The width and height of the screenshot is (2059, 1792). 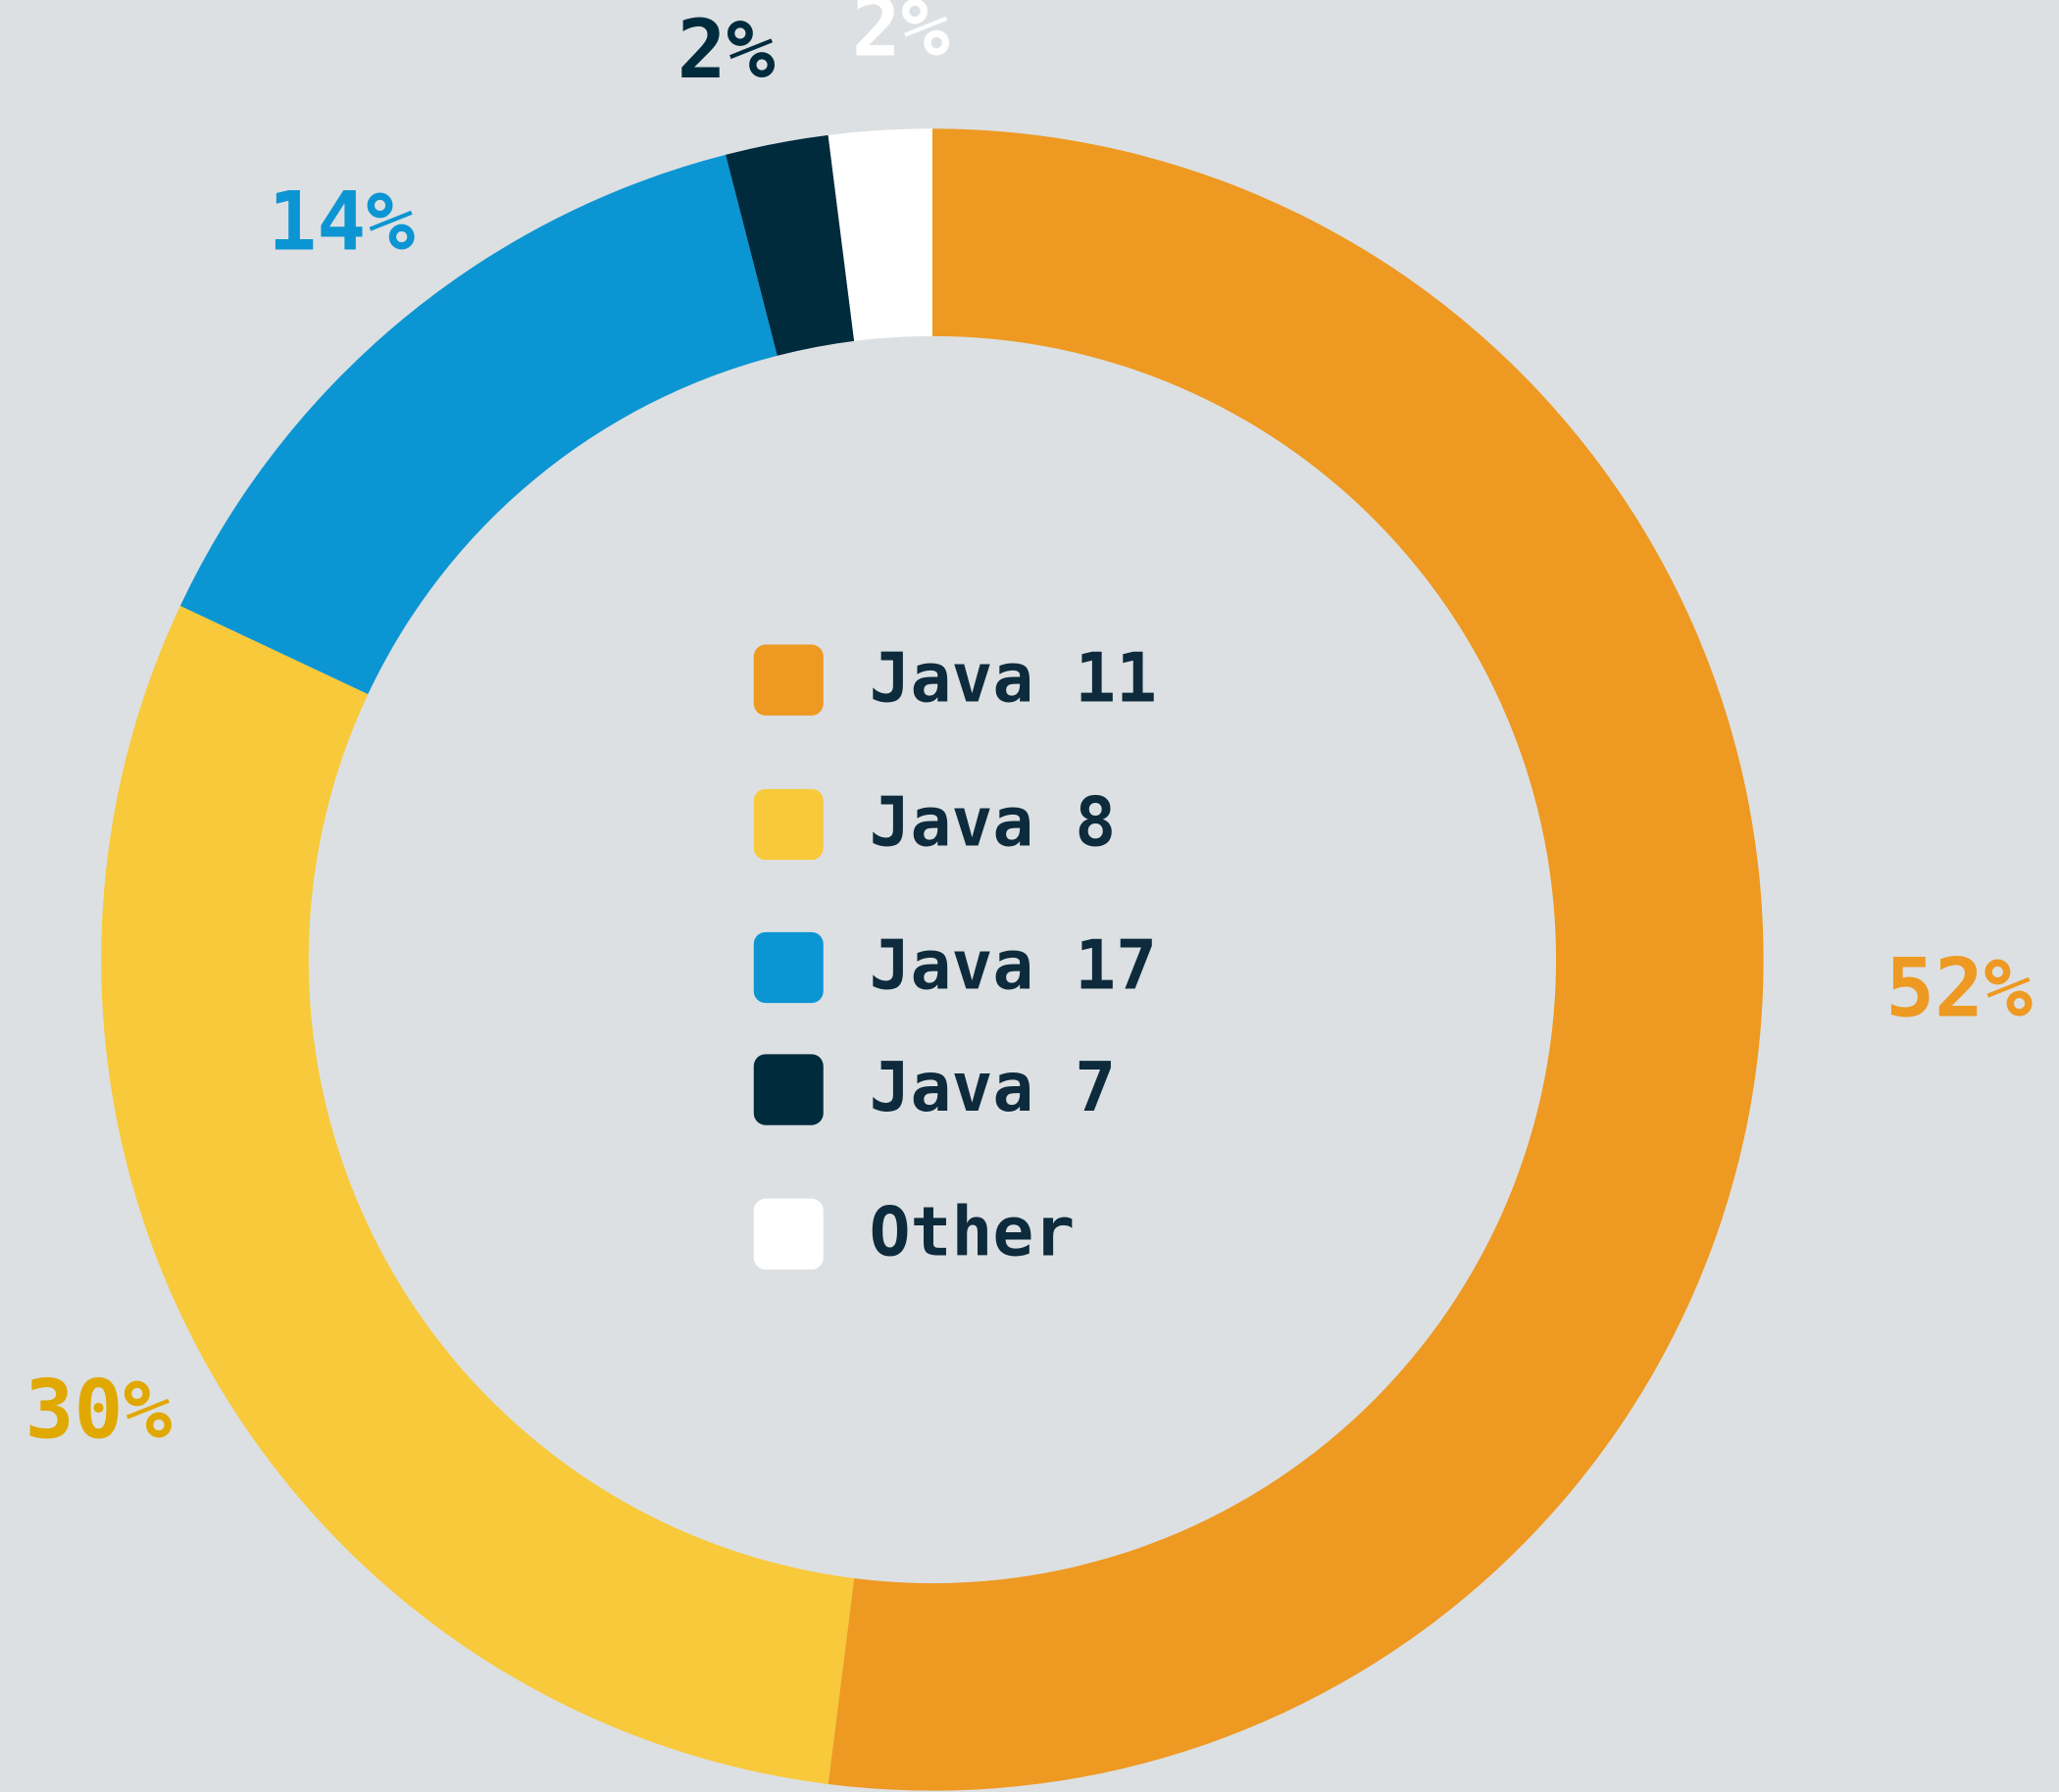 I want to click on legend-label: Other, so click(x=973, y=1233).